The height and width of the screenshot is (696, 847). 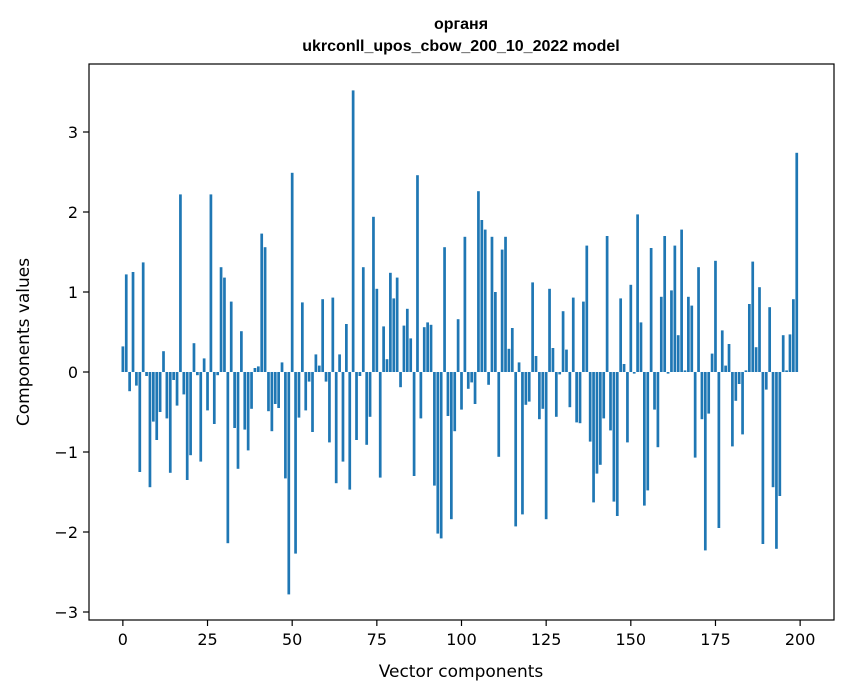 What do you see at coordinates (377, 639) in the screenshot?
I see `x-tick-label: 75` at bounding box center [377, 639].